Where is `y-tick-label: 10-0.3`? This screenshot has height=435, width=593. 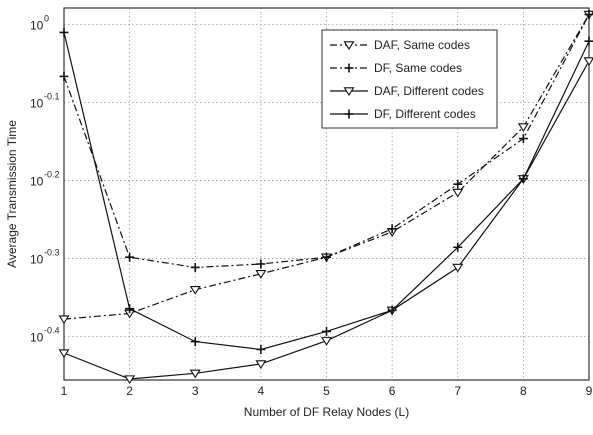
y-tick-label: 10-0.3 is located at coordinates (45, 256).